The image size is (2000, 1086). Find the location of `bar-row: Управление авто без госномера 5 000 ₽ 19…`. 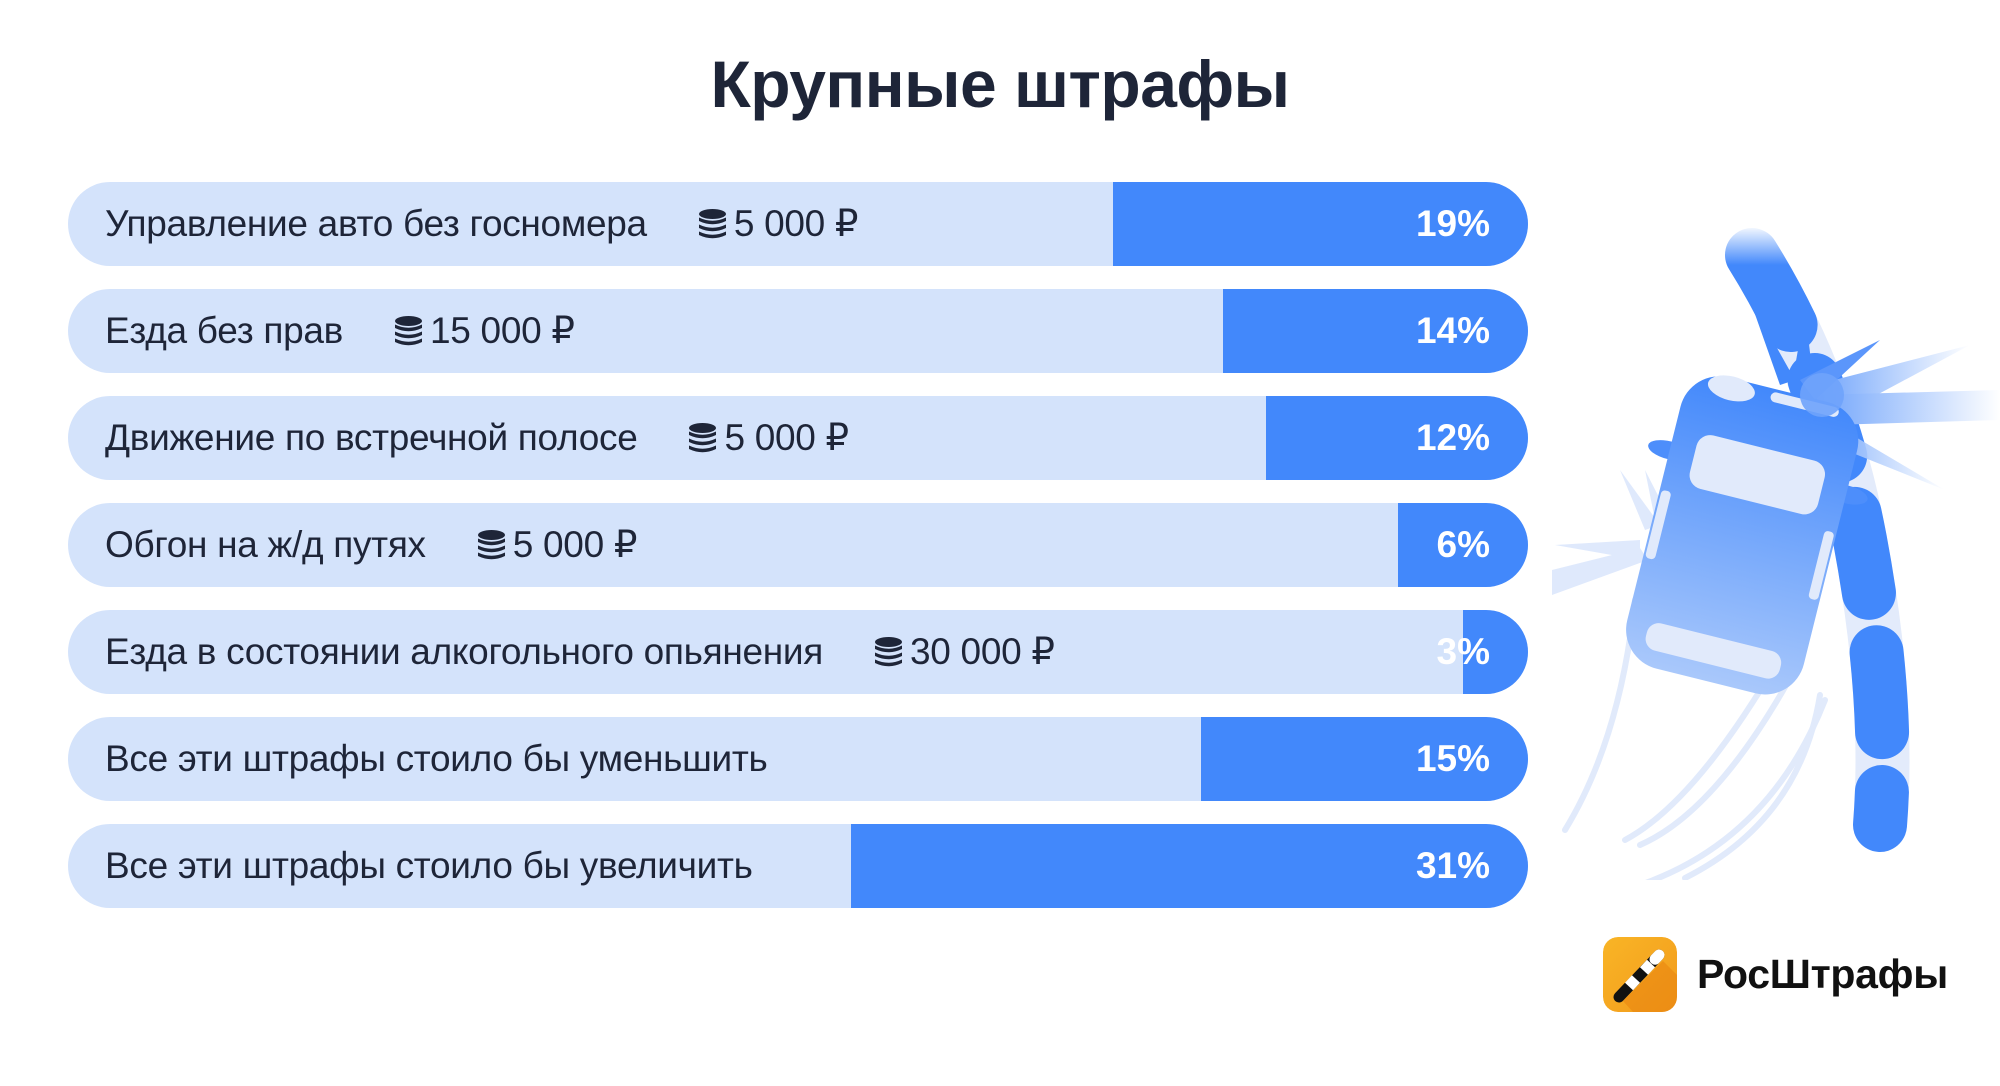

bar-row: Управление авто без госномера 5 000 ₽ 19… is located at coordinates (798, 224).